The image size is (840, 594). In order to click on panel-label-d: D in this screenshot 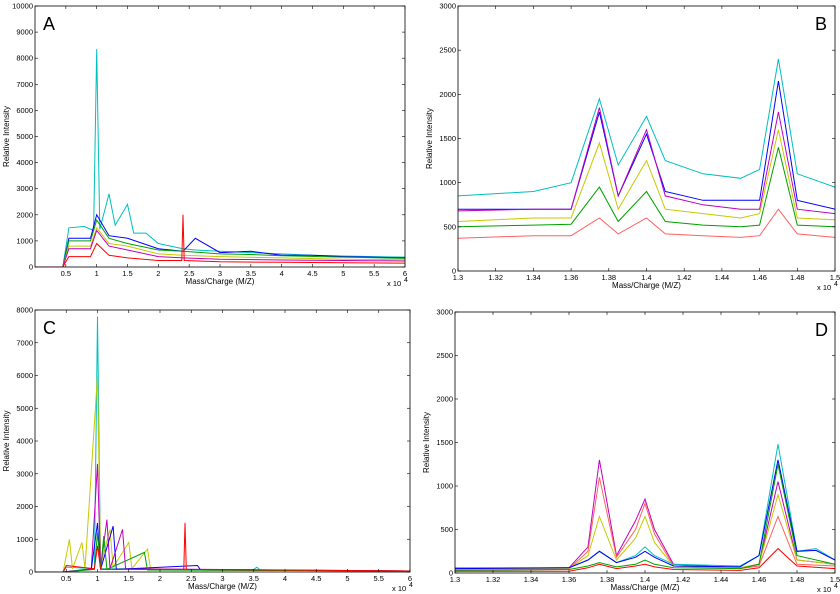, I will do `click(821, 330)`.